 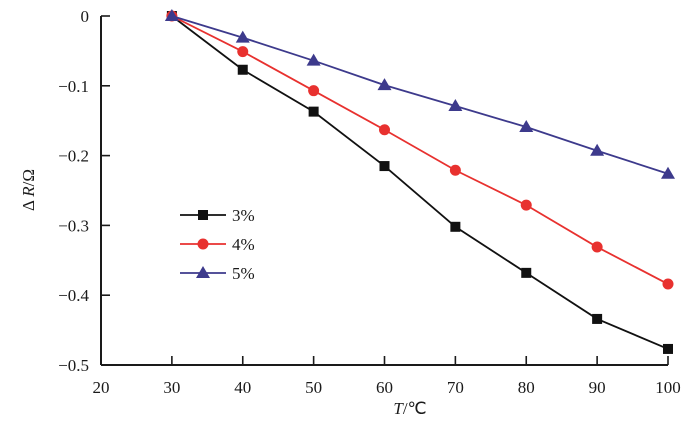 I want to click on y-tick-label: −0.4, so click(x=73, y=295).